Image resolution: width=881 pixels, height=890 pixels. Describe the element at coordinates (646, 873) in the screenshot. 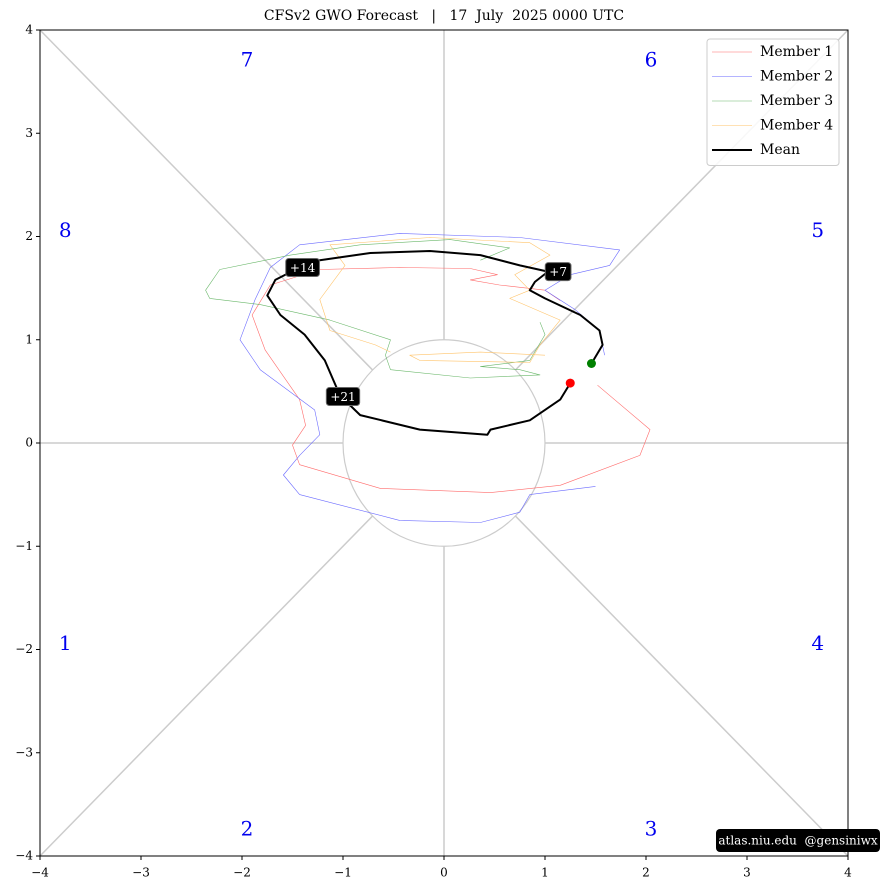

I see `x-tick-label: 2` at that location.